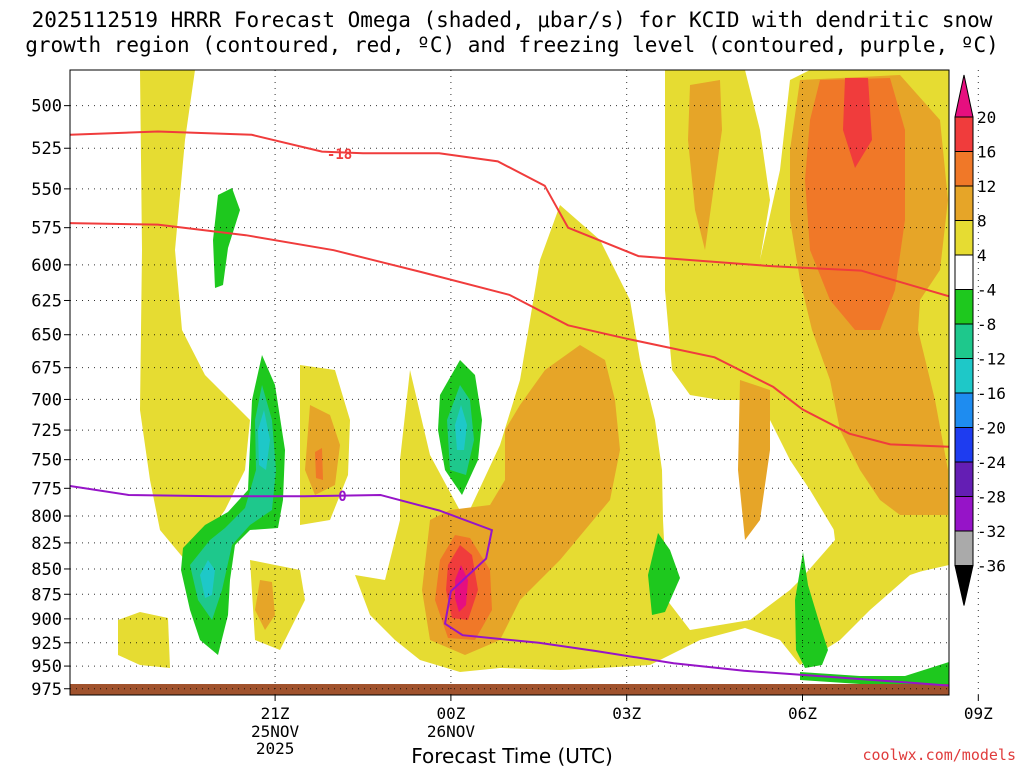 Image resolution: width=1024 pixels, height=768 pixels. I want to click on colorbar-label: -32, so click(991, 531).